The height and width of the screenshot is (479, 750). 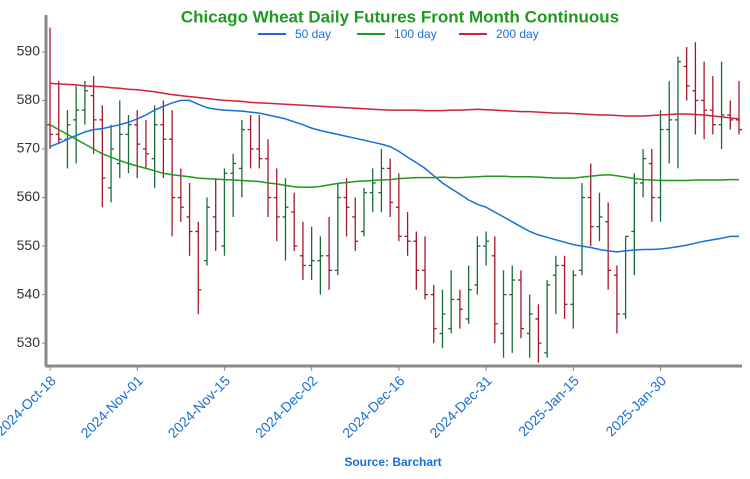 I want to click on y-tick-label: 570, so click(x=29, y=148).